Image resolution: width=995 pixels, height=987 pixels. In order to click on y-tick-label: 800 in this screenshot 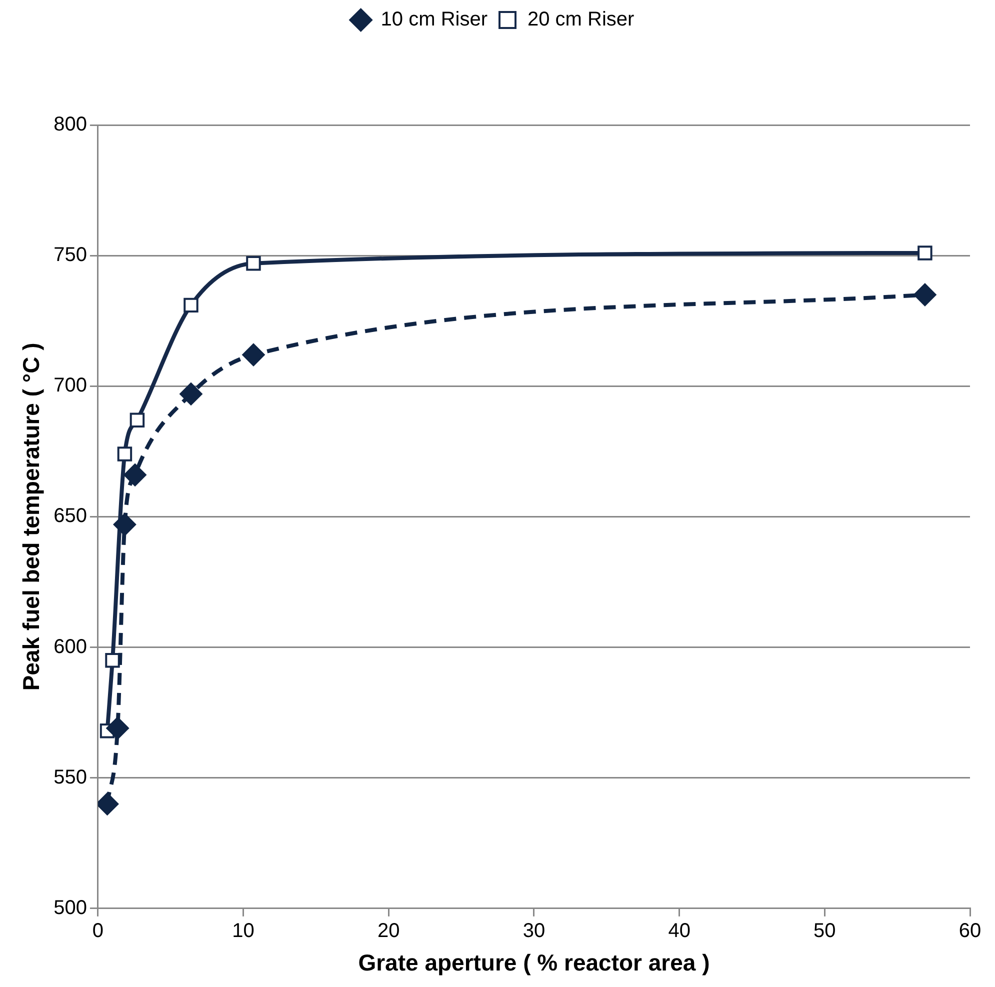, I will do `click(70, 125)`.